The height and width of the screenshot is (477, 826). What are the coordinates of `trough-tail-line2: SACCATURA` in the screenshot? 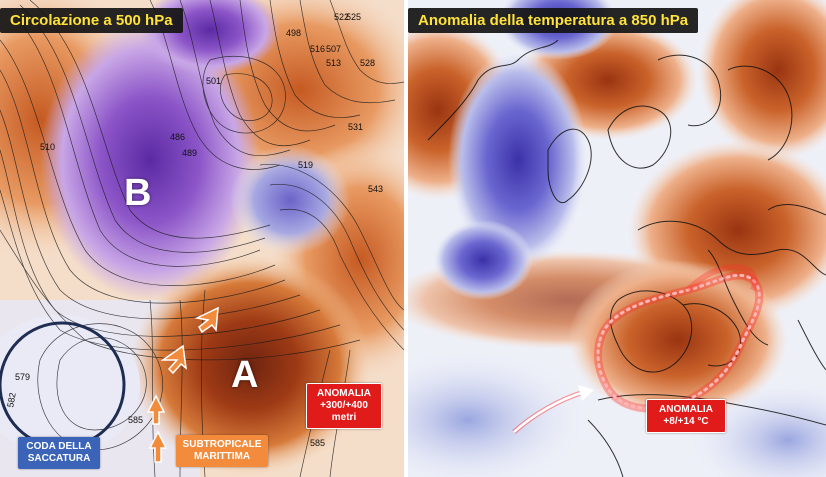 It's located at (59, 458).